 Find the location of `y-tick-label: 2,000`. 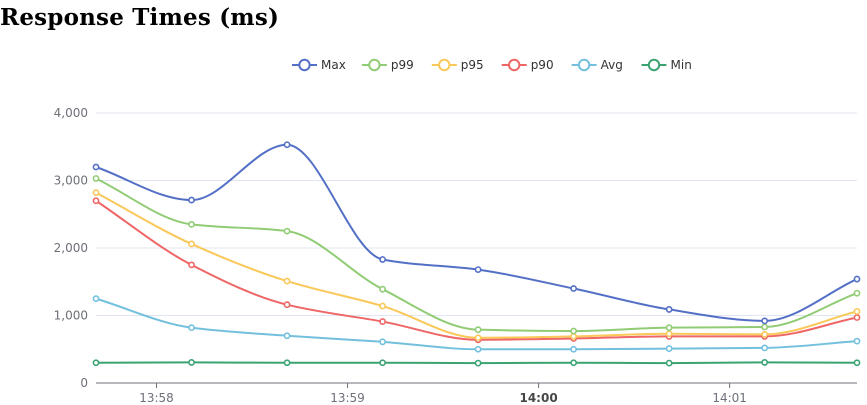

y-tick-label: 2,000 is located at coordinates (71, 248).